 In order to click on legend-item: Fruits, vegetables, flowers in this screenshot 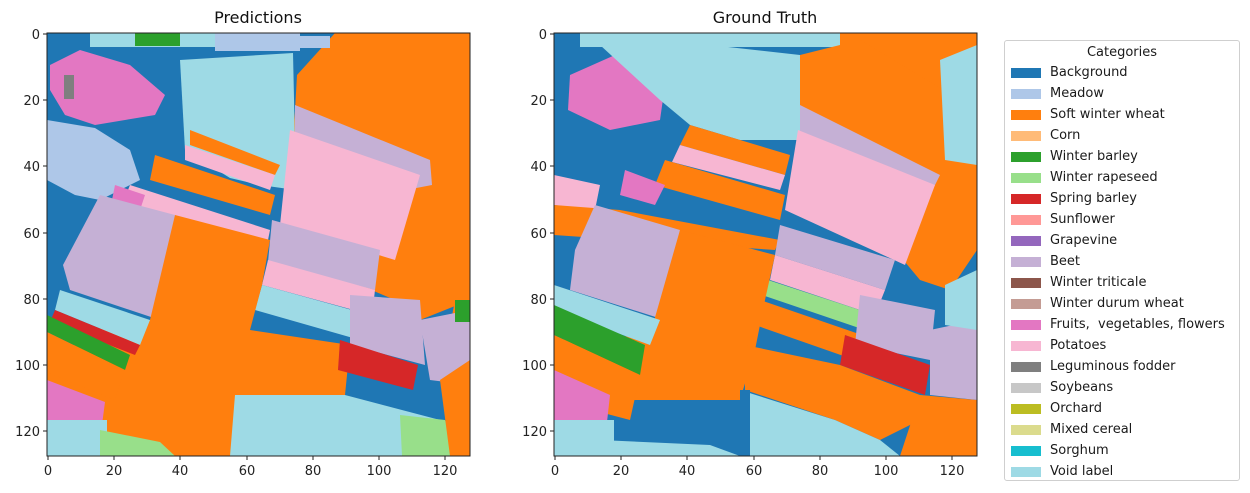, I will do `click(1122, 324)`.